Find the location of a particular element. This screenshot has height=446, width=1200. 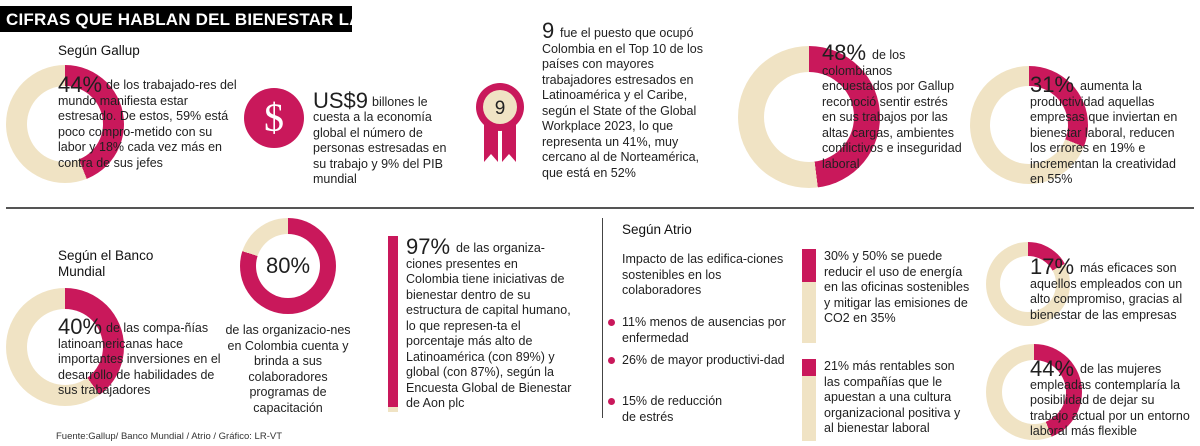

bar-21-fill is located at coordinates (809, 368).